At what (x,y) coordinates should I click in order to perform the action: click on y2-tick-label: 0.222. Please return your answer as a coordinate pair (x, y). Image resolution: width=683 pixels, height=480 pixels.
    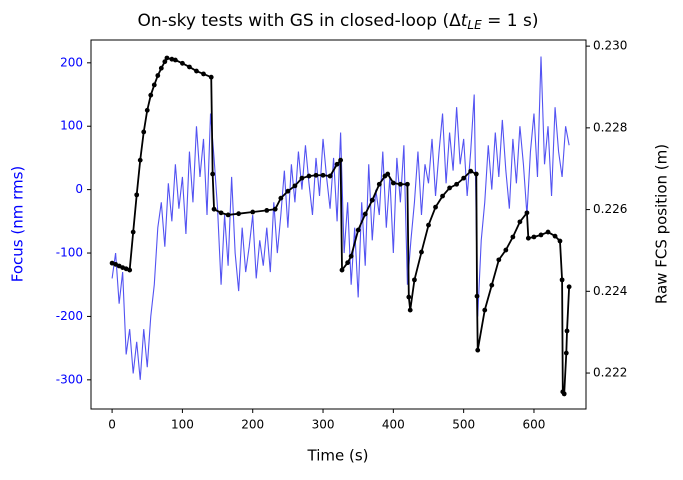
    Looking at the image, I should click on (610, 373).